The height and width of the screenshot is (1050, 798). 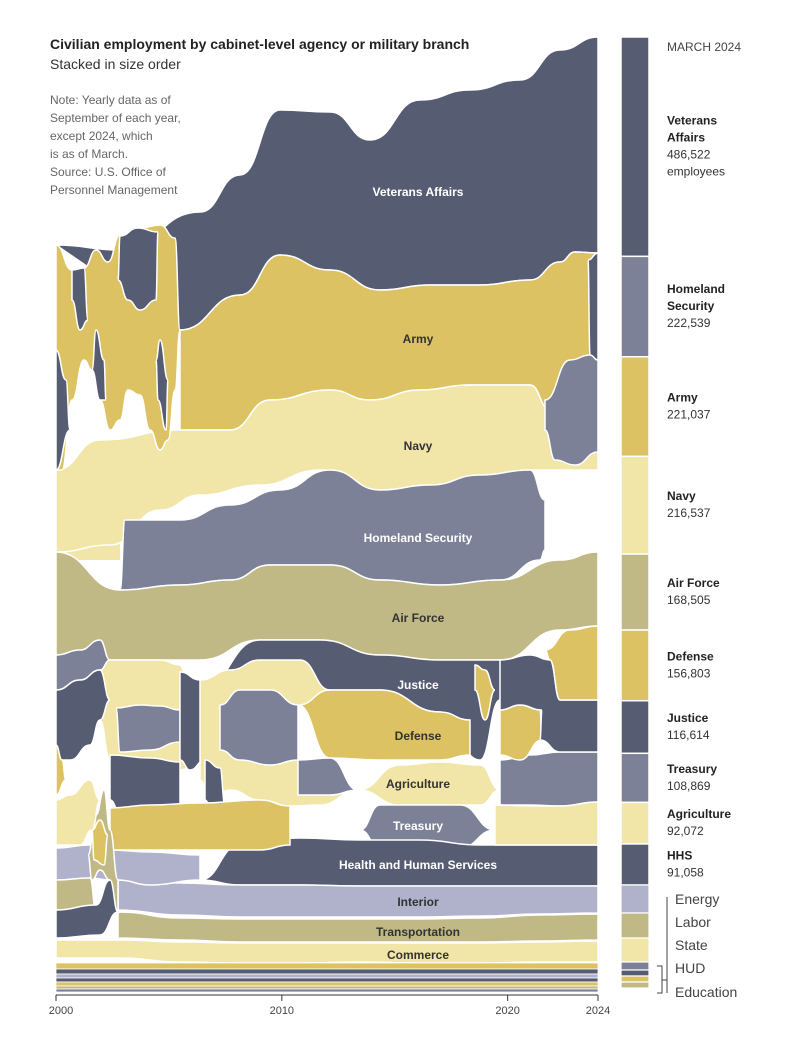 What do you see at coordinates (418, 339) in the screenshot?
I see `stream-label-army: Army` at bounding box center [418, 339].